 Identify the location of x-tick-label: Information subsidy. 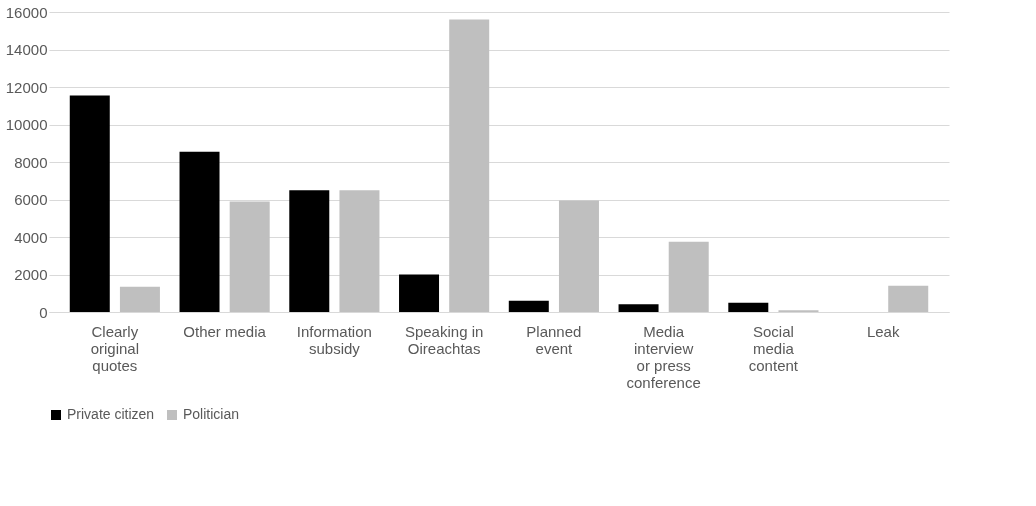
(334, 339).